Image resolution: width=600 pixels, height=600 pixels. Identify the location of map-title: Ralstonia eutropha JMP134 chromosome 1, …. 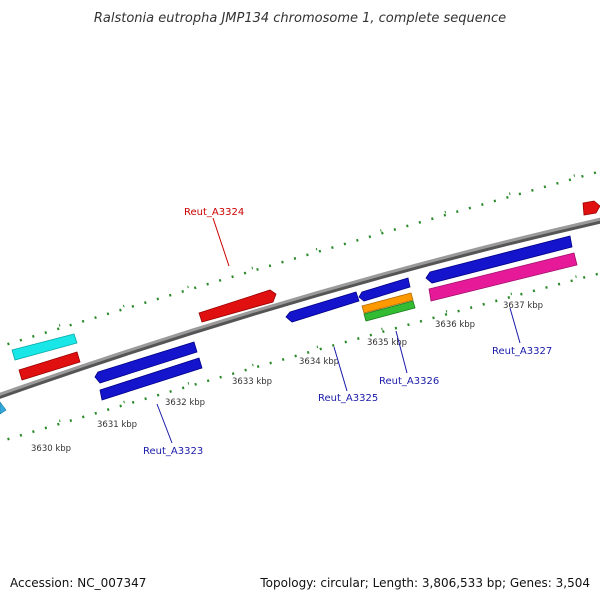
(300, 18).